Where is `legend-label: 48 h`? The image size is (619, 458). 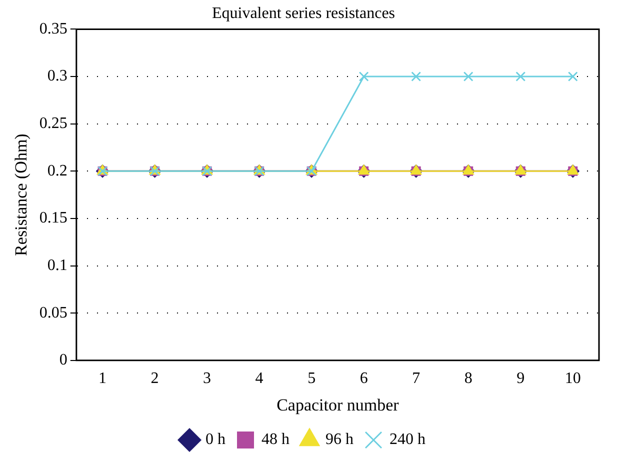
legend-label: 48 h is located at coordinates (276, 439).